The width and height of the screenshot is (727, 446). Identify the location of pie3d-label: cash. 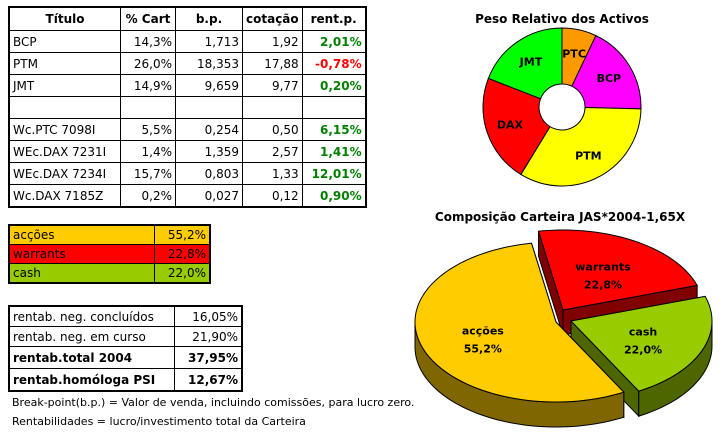
(643, 331).